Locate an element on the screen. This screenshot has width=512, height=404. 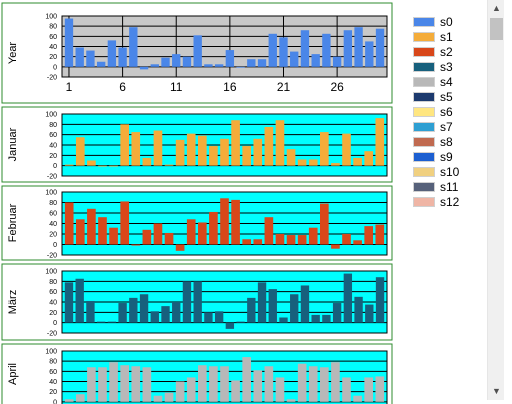
chart-panel-april: -20020406080100April is located at coordinates (197, 373).